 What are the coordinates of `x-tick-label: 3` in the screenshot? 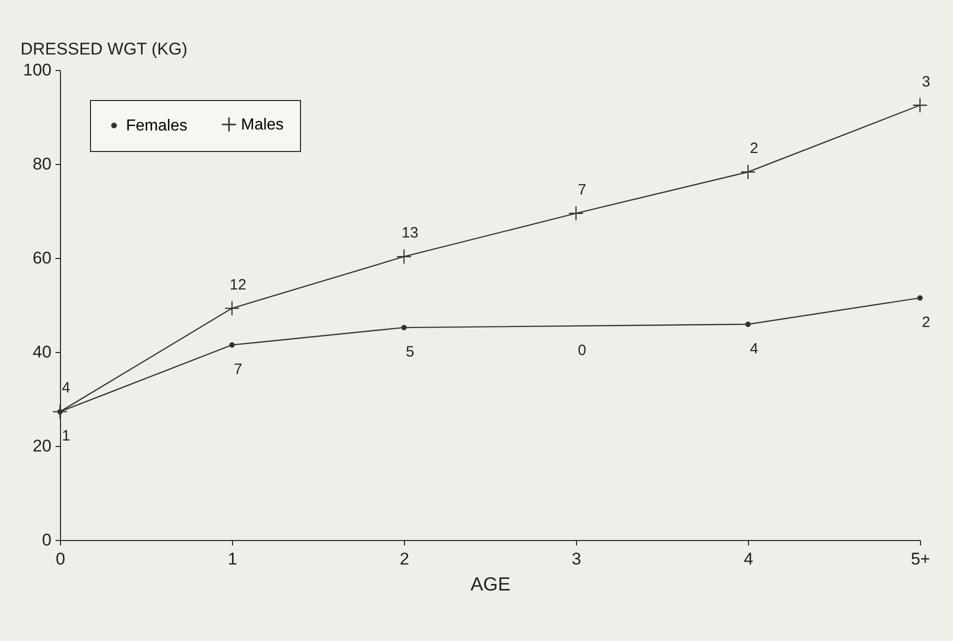 It's located at (577, 559).